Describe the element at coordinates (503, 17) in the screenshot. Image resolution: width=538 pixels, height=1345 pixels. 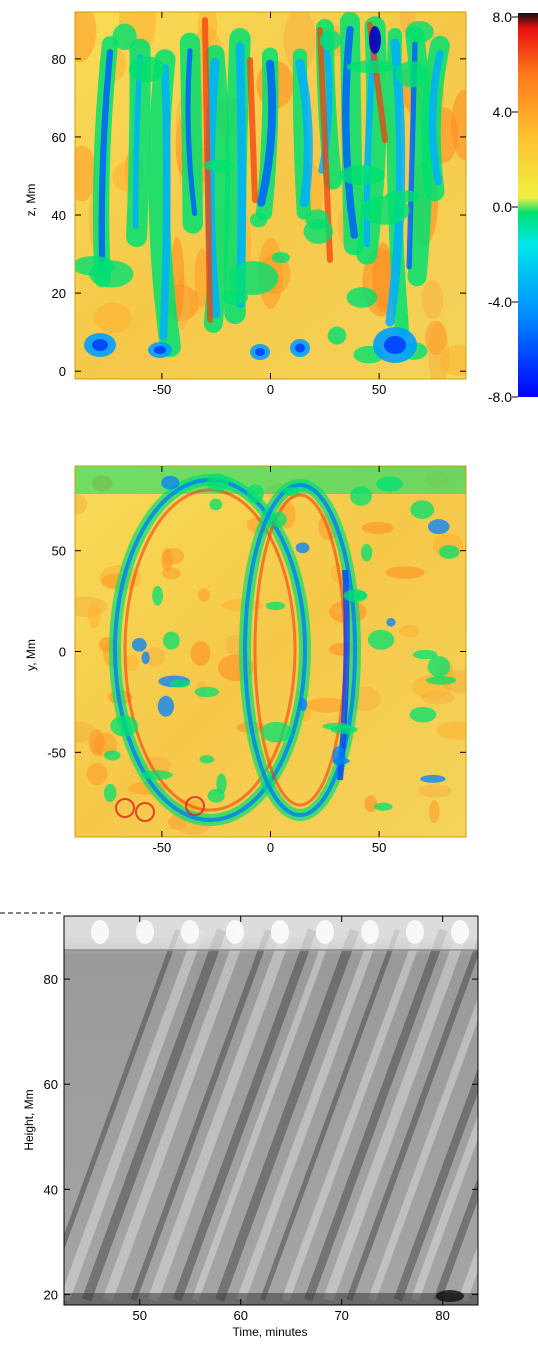
I see `colorbar-tick-label: 8.0` at that location.